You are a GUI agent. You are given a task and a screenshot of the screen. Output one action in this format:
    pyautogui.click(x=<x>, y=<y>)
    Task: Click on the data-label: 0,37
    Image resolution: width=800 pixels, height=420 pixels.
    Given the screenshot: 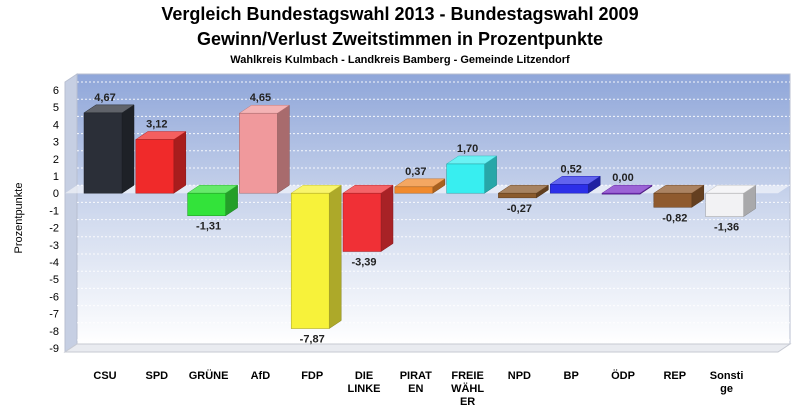 What is the action you would take?
    pyautogui.click(x=415, y=172)
    